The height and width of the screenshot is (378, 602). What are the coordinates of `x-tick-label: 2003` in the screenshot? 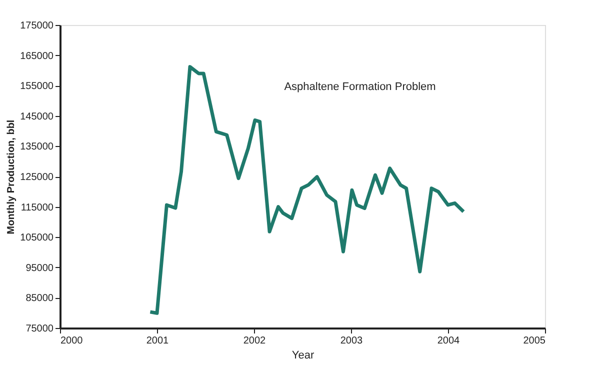 It's located at (352, 341).